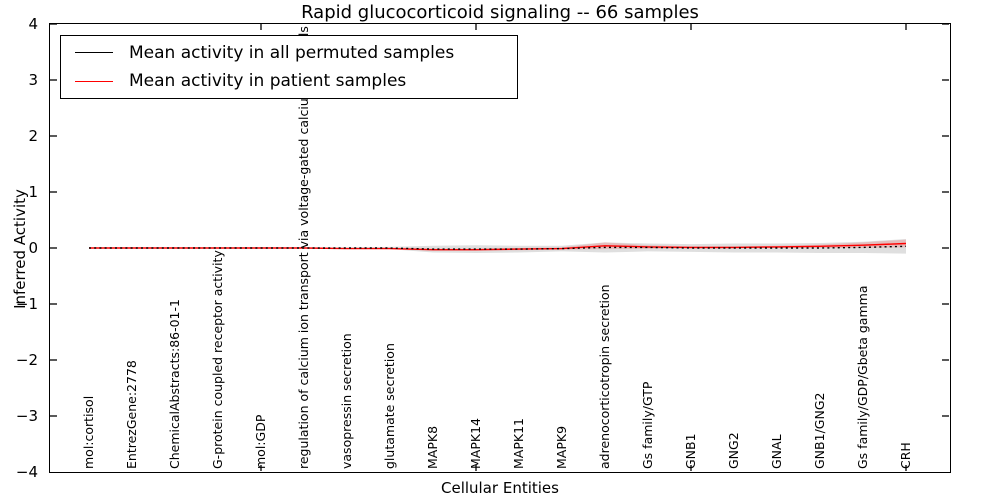 This screenshot has width=1000, height=500. I want to click on y-tick-label: 1, so click(33, 192).